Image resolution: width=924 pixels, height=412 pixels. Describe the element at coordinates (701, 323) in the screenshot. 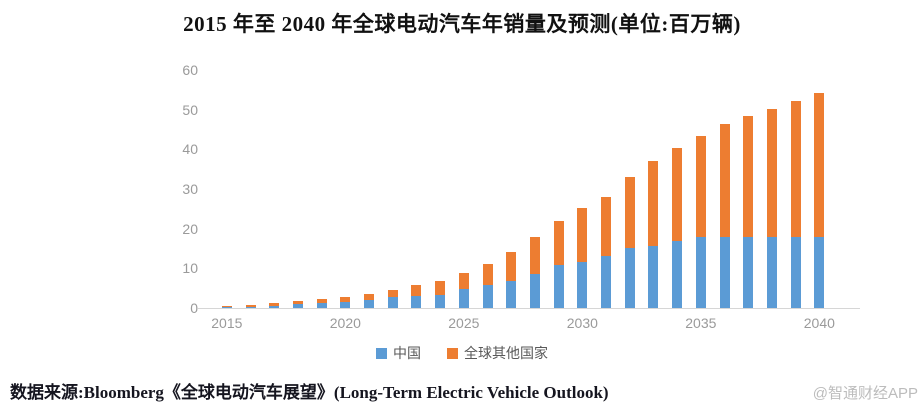

I see `x-axis-tick-label: 2035` at that location.